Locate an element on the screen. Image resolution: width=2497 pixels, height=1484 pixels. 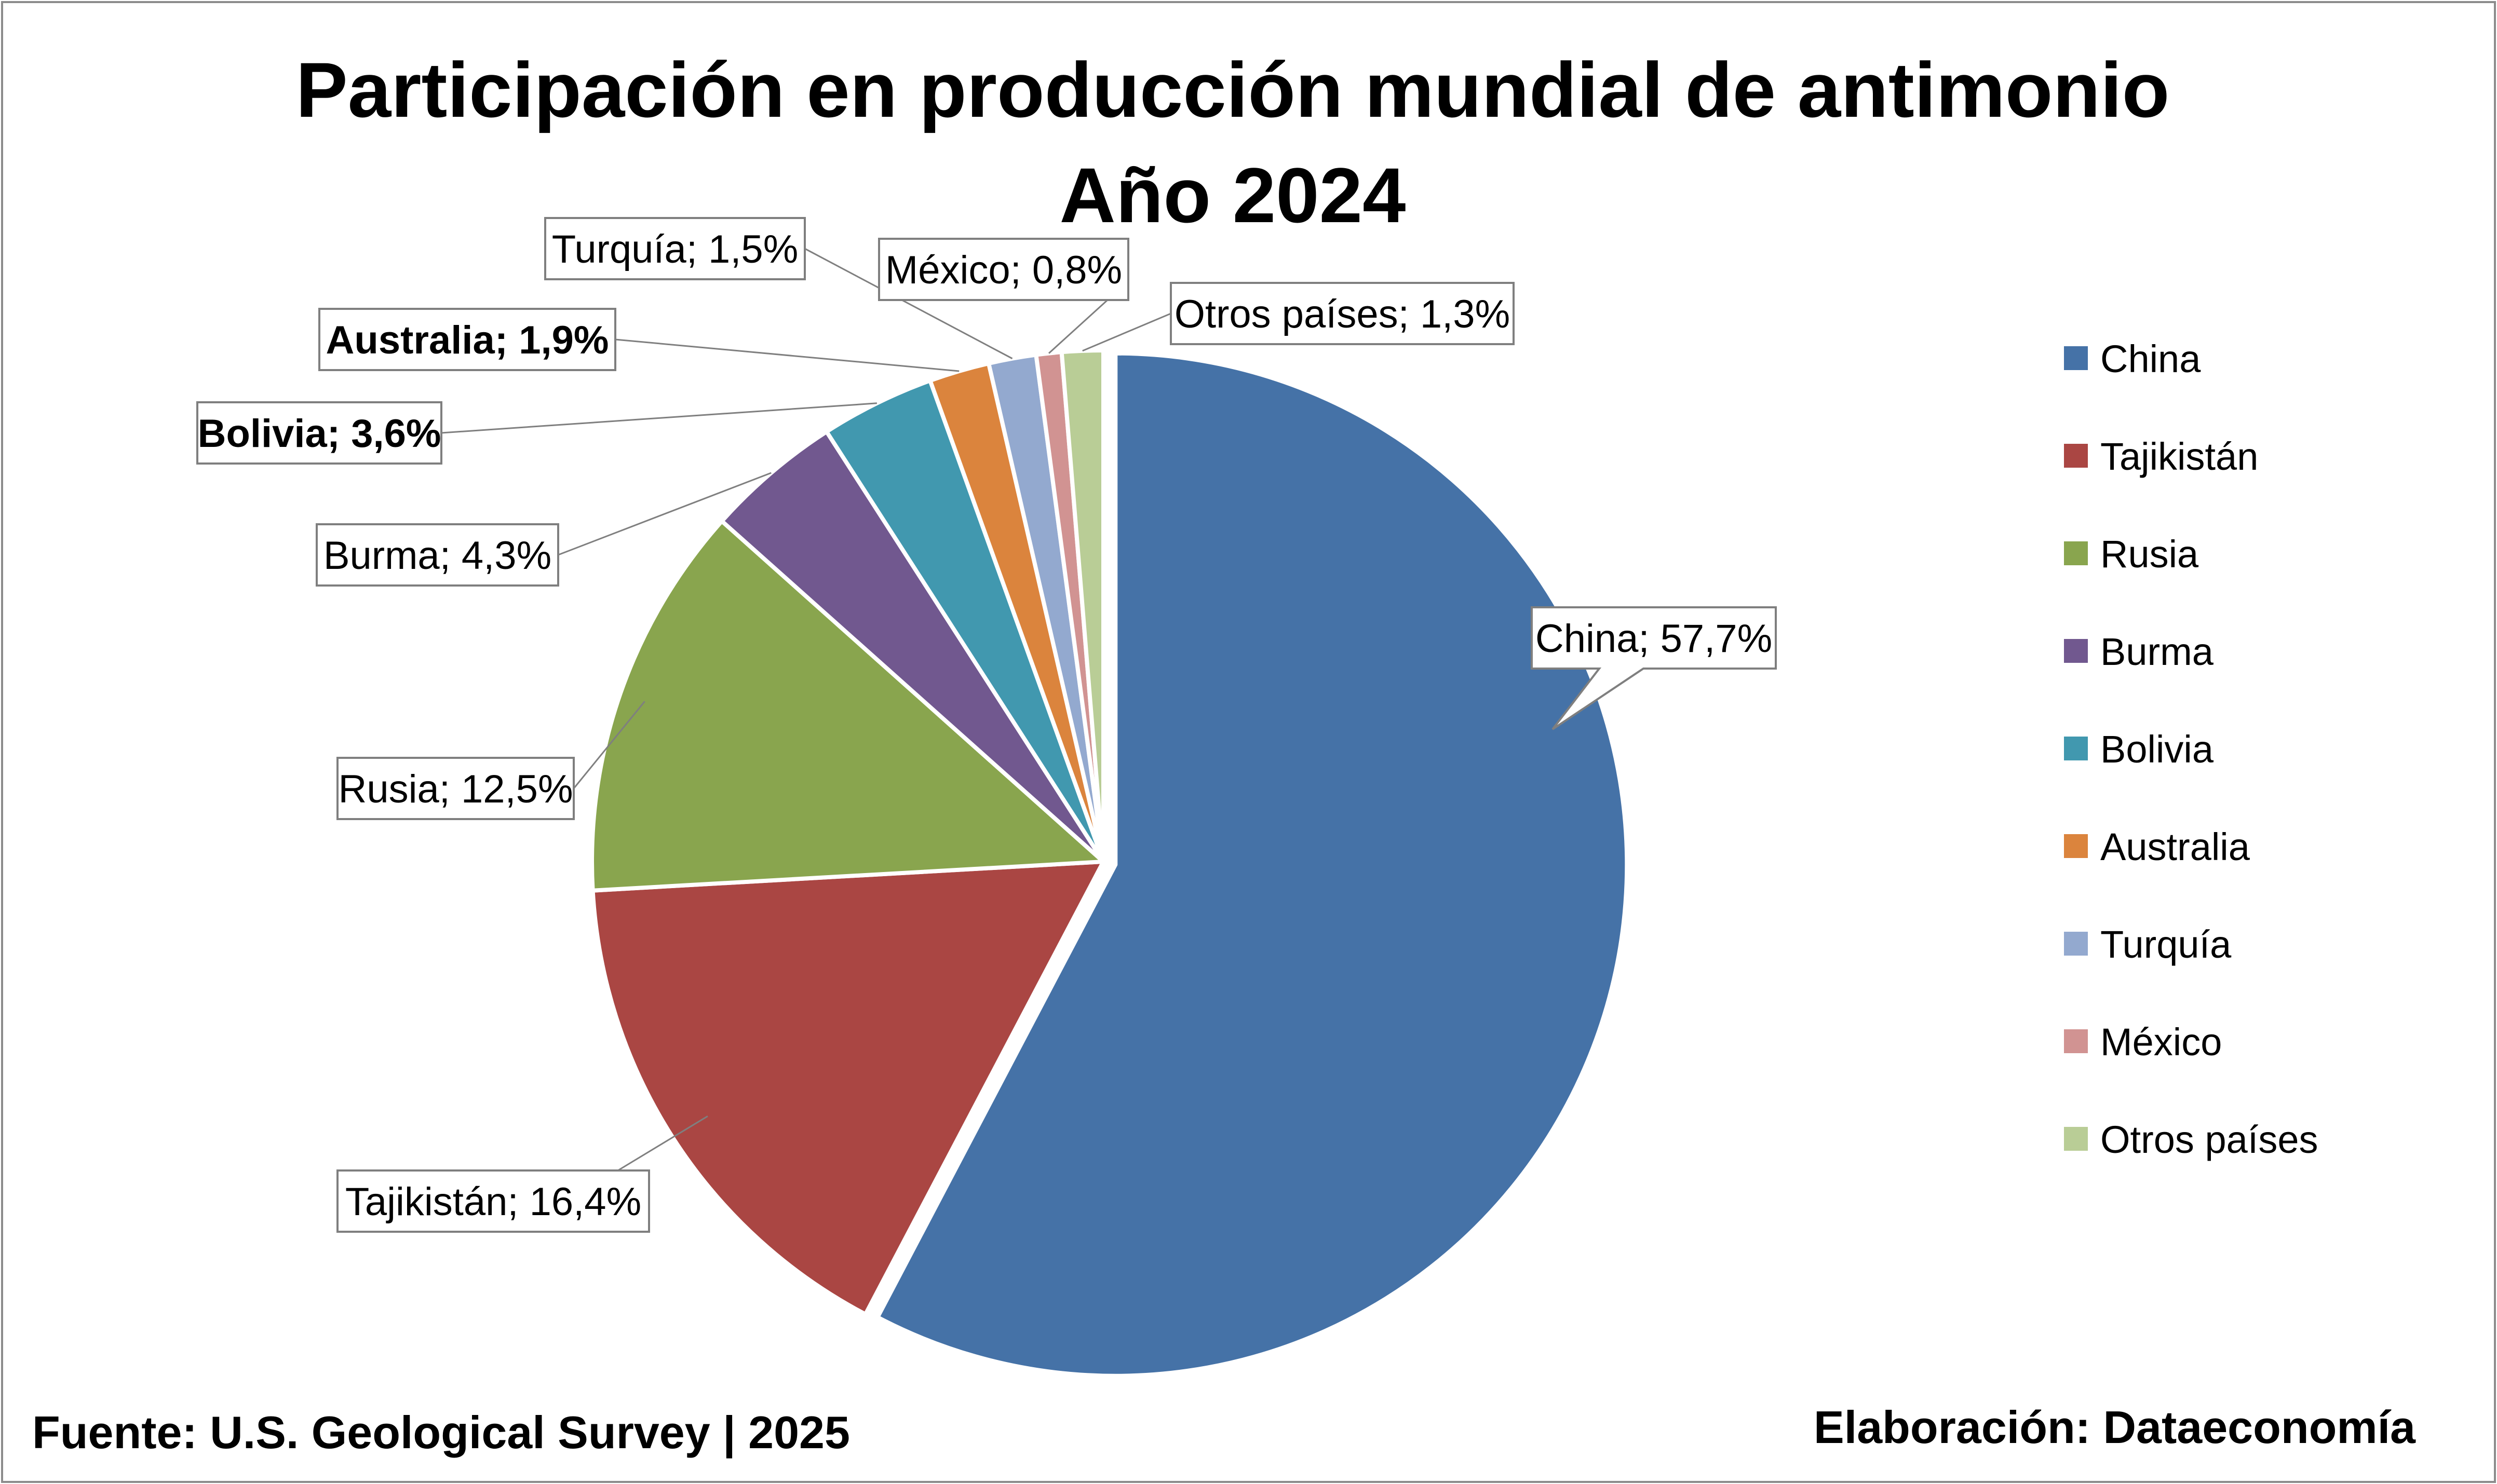
data-label-box-australia is located at coordinates (467, 339).